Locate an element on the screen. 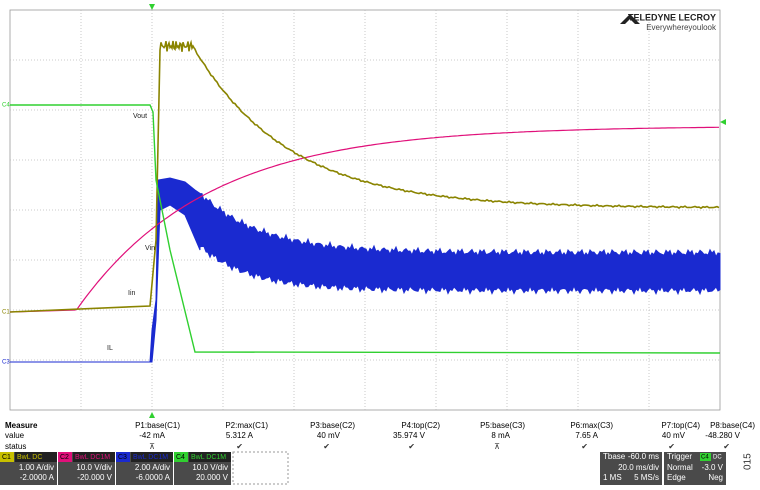 The image size is (760, 490). measure-name: P8:base(C4) is located at coordinates (732, 425).